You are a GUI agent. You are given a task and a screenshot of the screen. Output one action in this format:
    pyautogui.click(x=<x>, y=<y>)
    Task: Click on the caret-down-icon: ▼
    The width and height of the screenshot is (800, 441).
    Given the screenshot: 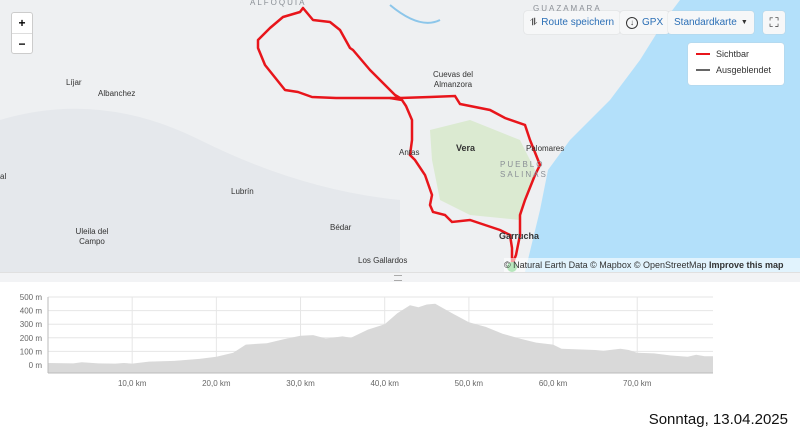 What is the action you would take?
    pyautogui.click(x=744, y=22)
    